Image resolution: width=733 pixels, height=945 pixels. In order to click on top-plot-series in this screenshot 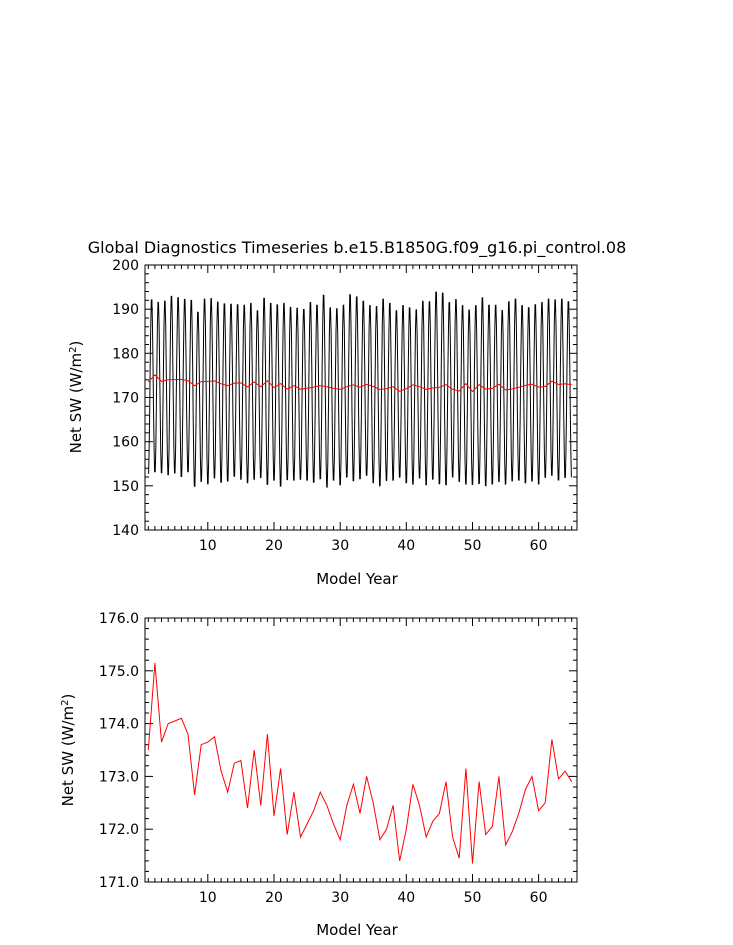, I will do `click(359, 389)`.